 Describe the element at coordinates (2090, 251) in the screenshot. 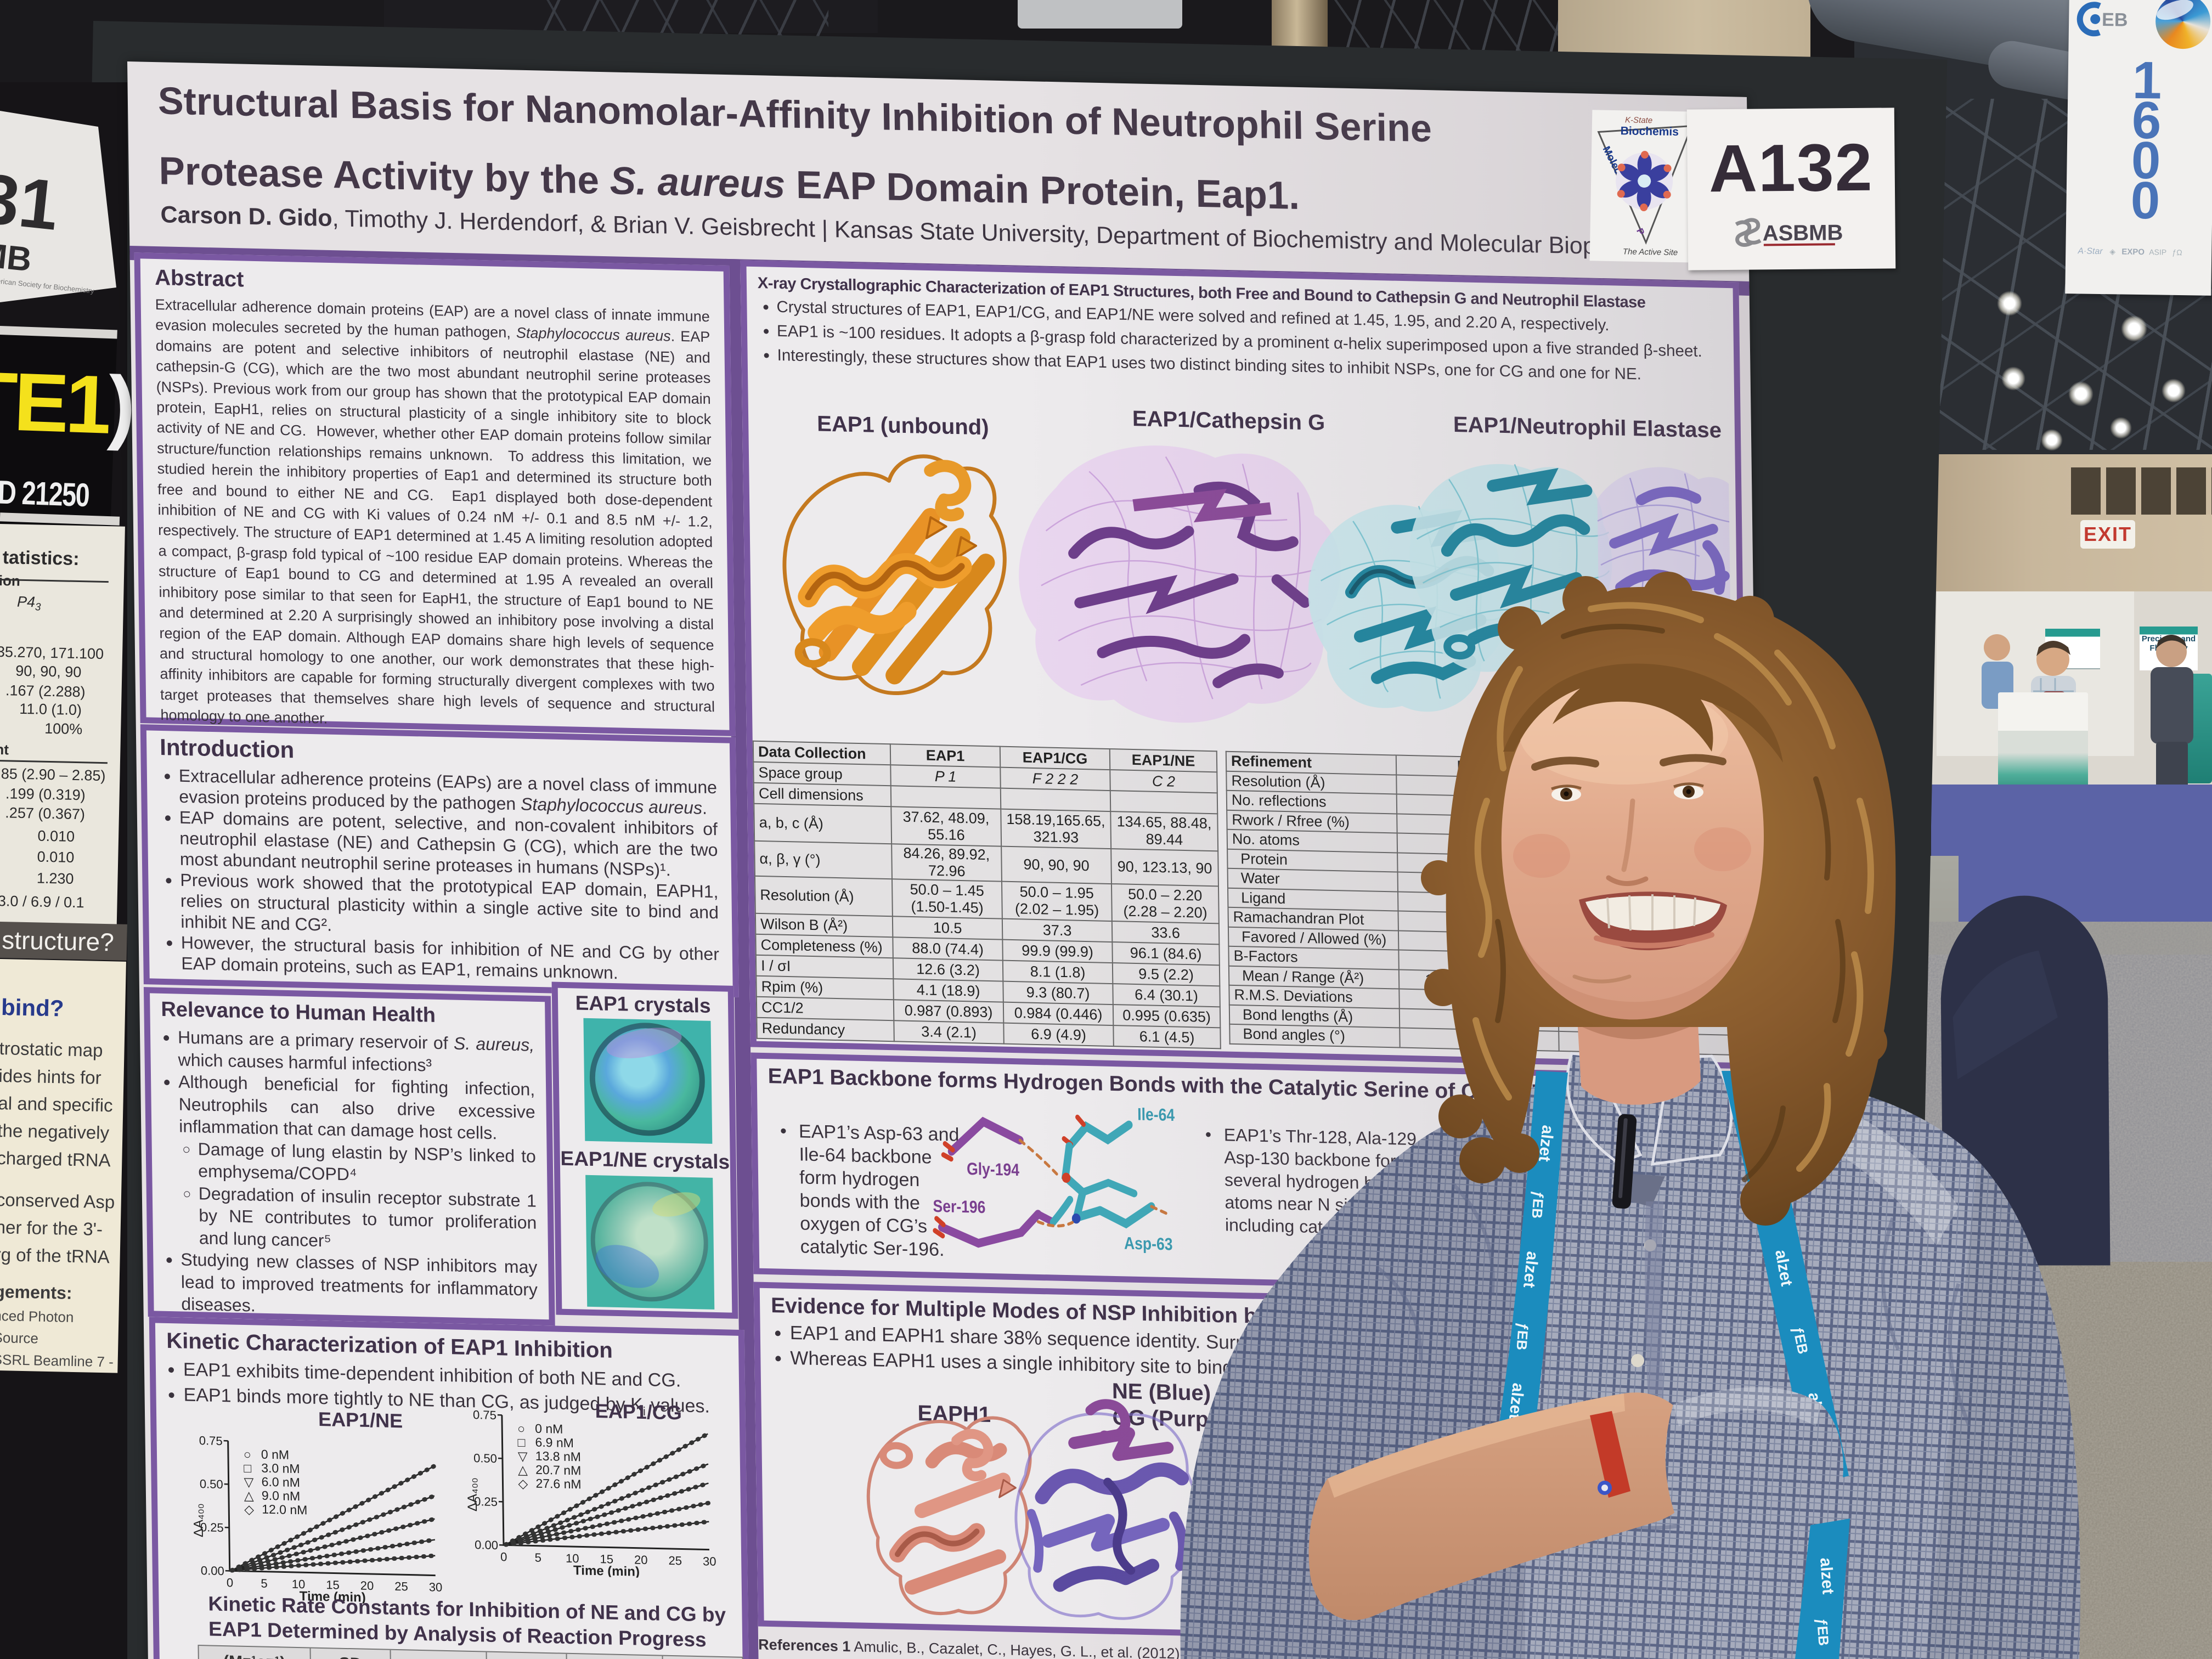

I see `svg-text: A·Star` at that location.